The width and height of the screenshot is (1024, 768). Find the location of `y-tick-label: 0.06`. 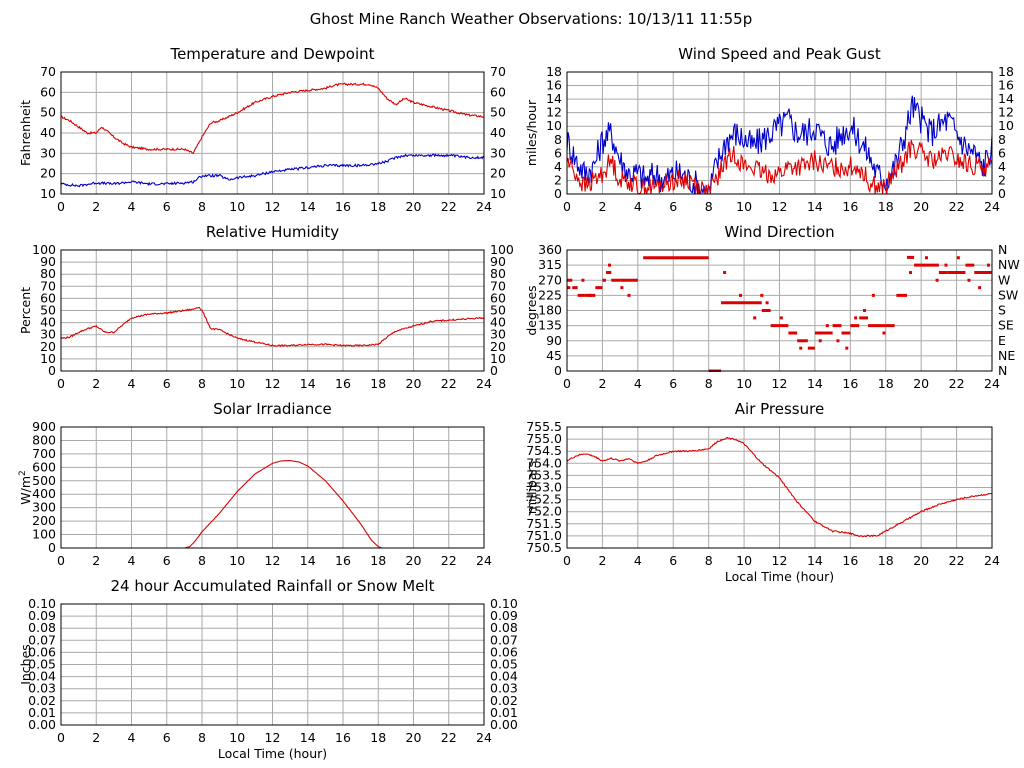

y-tick-label: 0.06 is located at coordinates (42, 651).